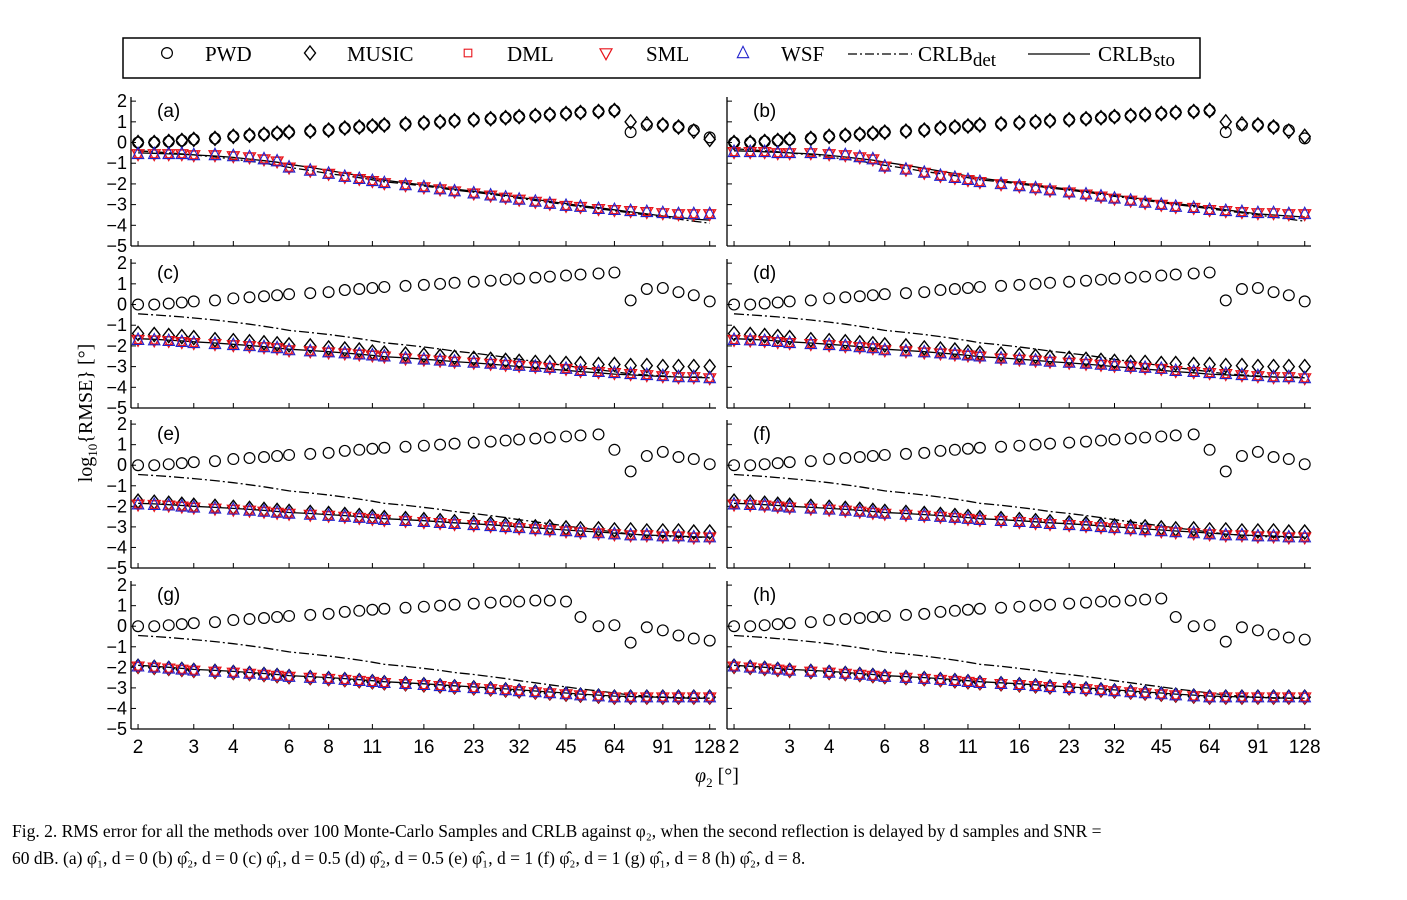 The height and width of the screenshot is (900, 1407). I want to click on series-wsf, so click(1019, 357).